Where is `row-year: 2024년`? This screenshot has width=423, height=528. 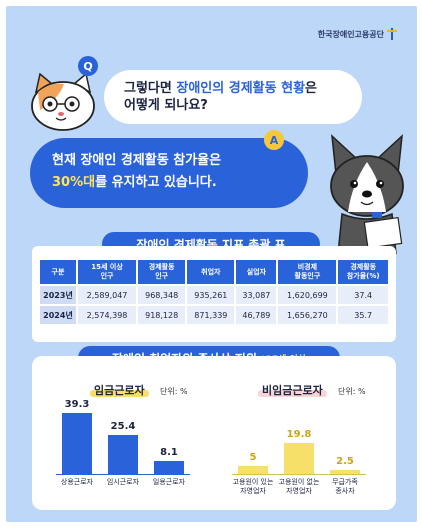
row-year: 2024년 is located at coordinates (58, 315).